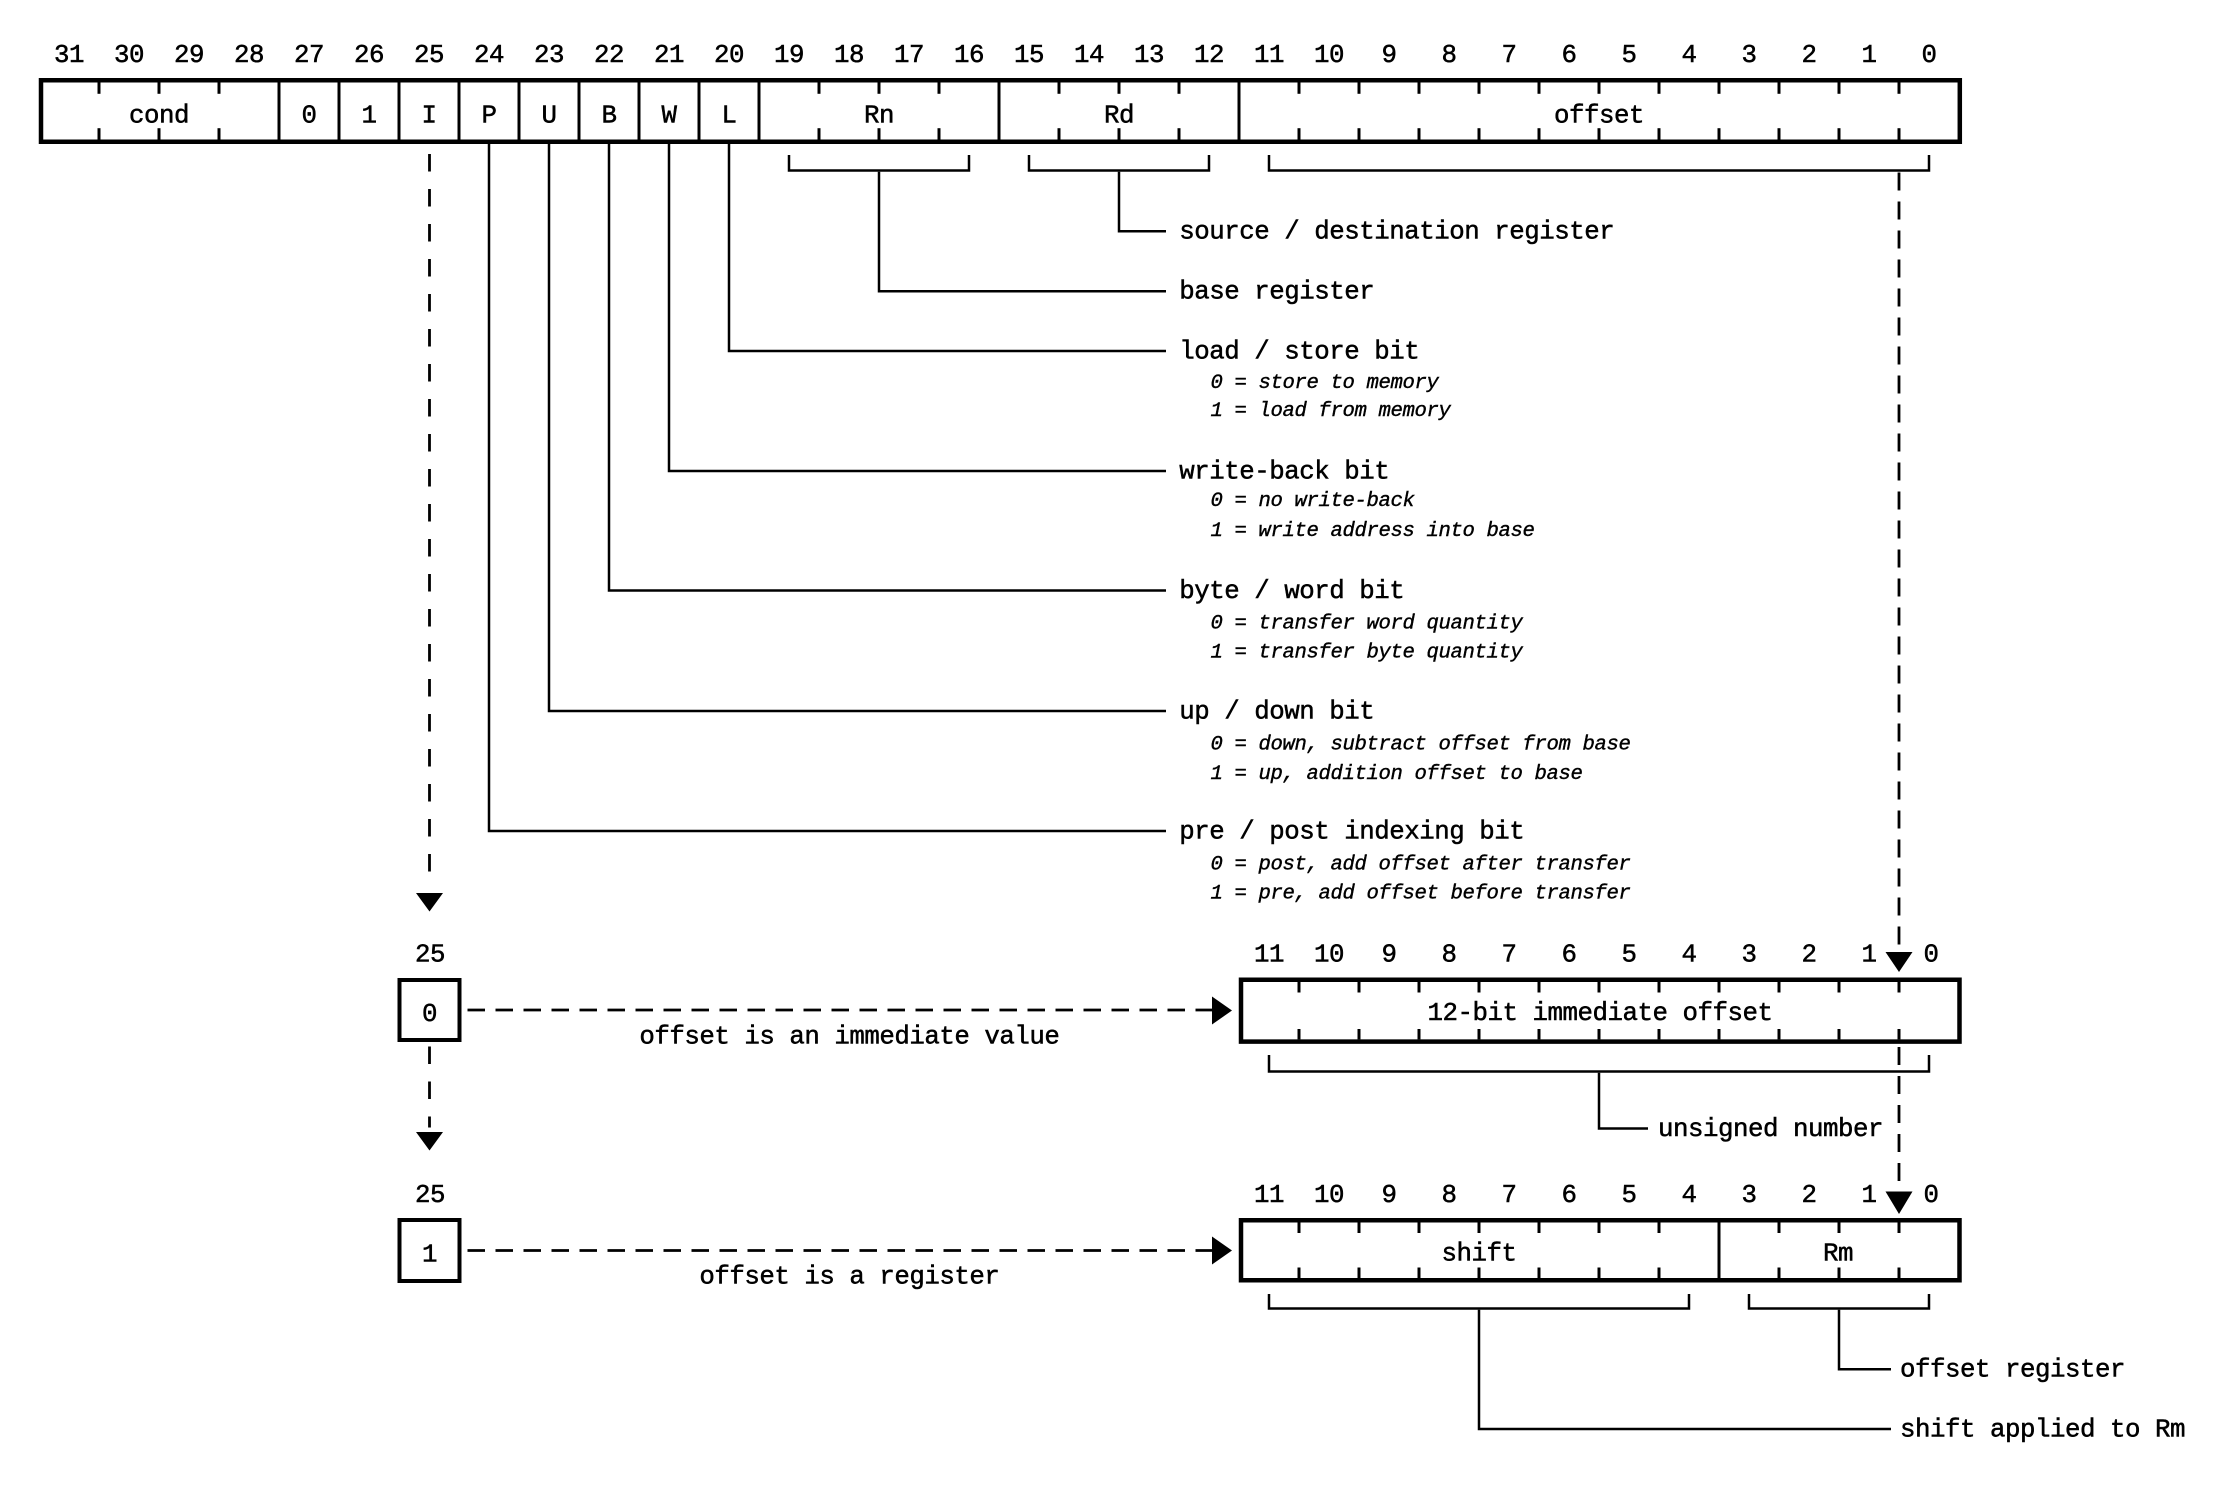 The image size is (2225, 1488). Describe the element at coordinates (1421, 894) in the screenshot. I see `svg-text:1 = pre, add offset before tra: 1 = pre, add offset before transfer` at that location.